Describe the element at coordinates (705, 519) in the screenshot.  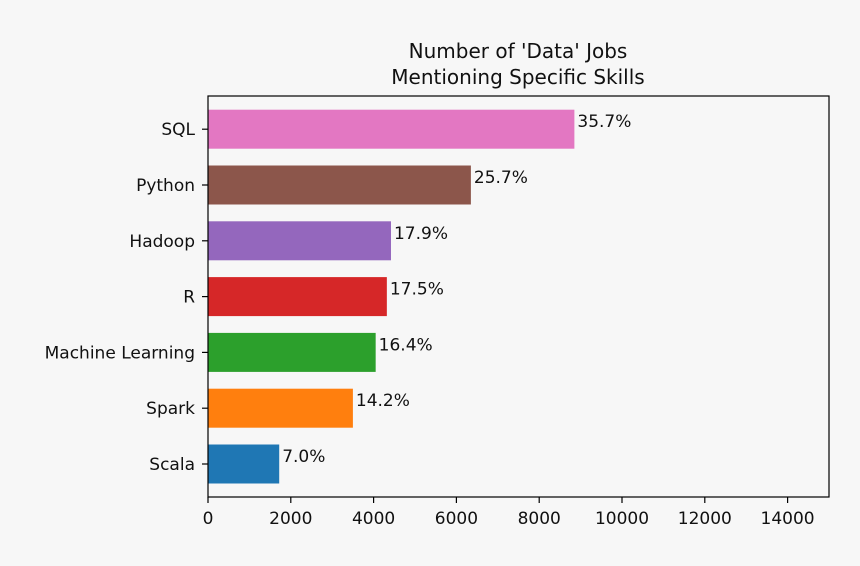
I see `x-tick-label-12000: 12000` at that location.